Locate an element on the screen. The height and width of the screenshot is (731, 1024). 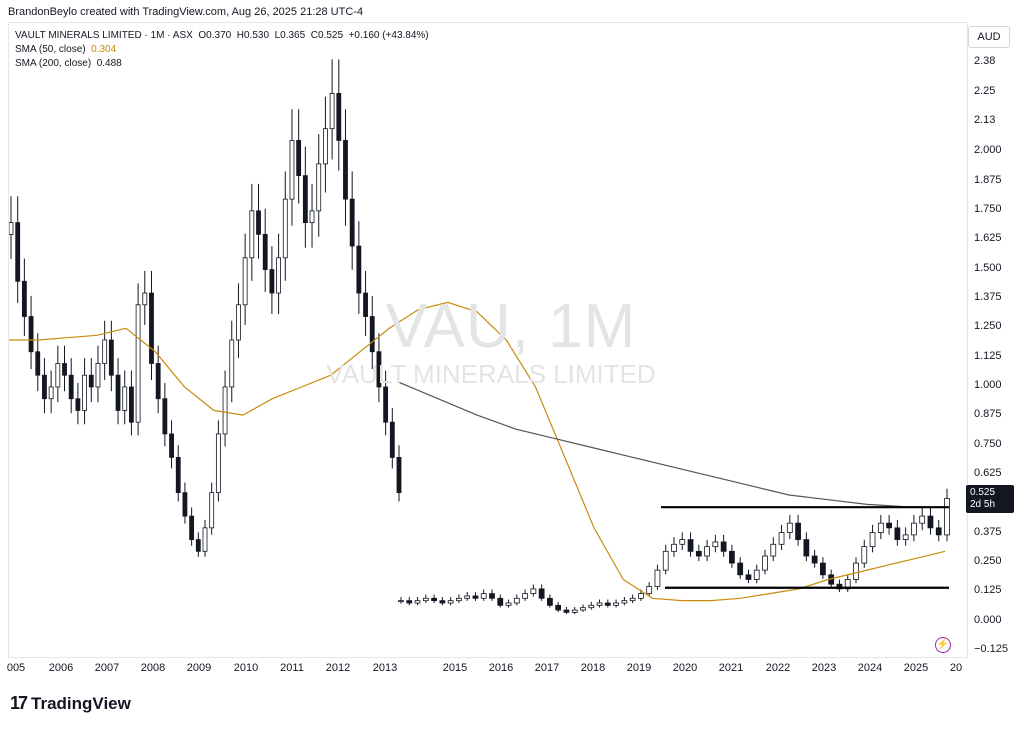
x-tick-label: 005 is located at coordinates (16, 668).